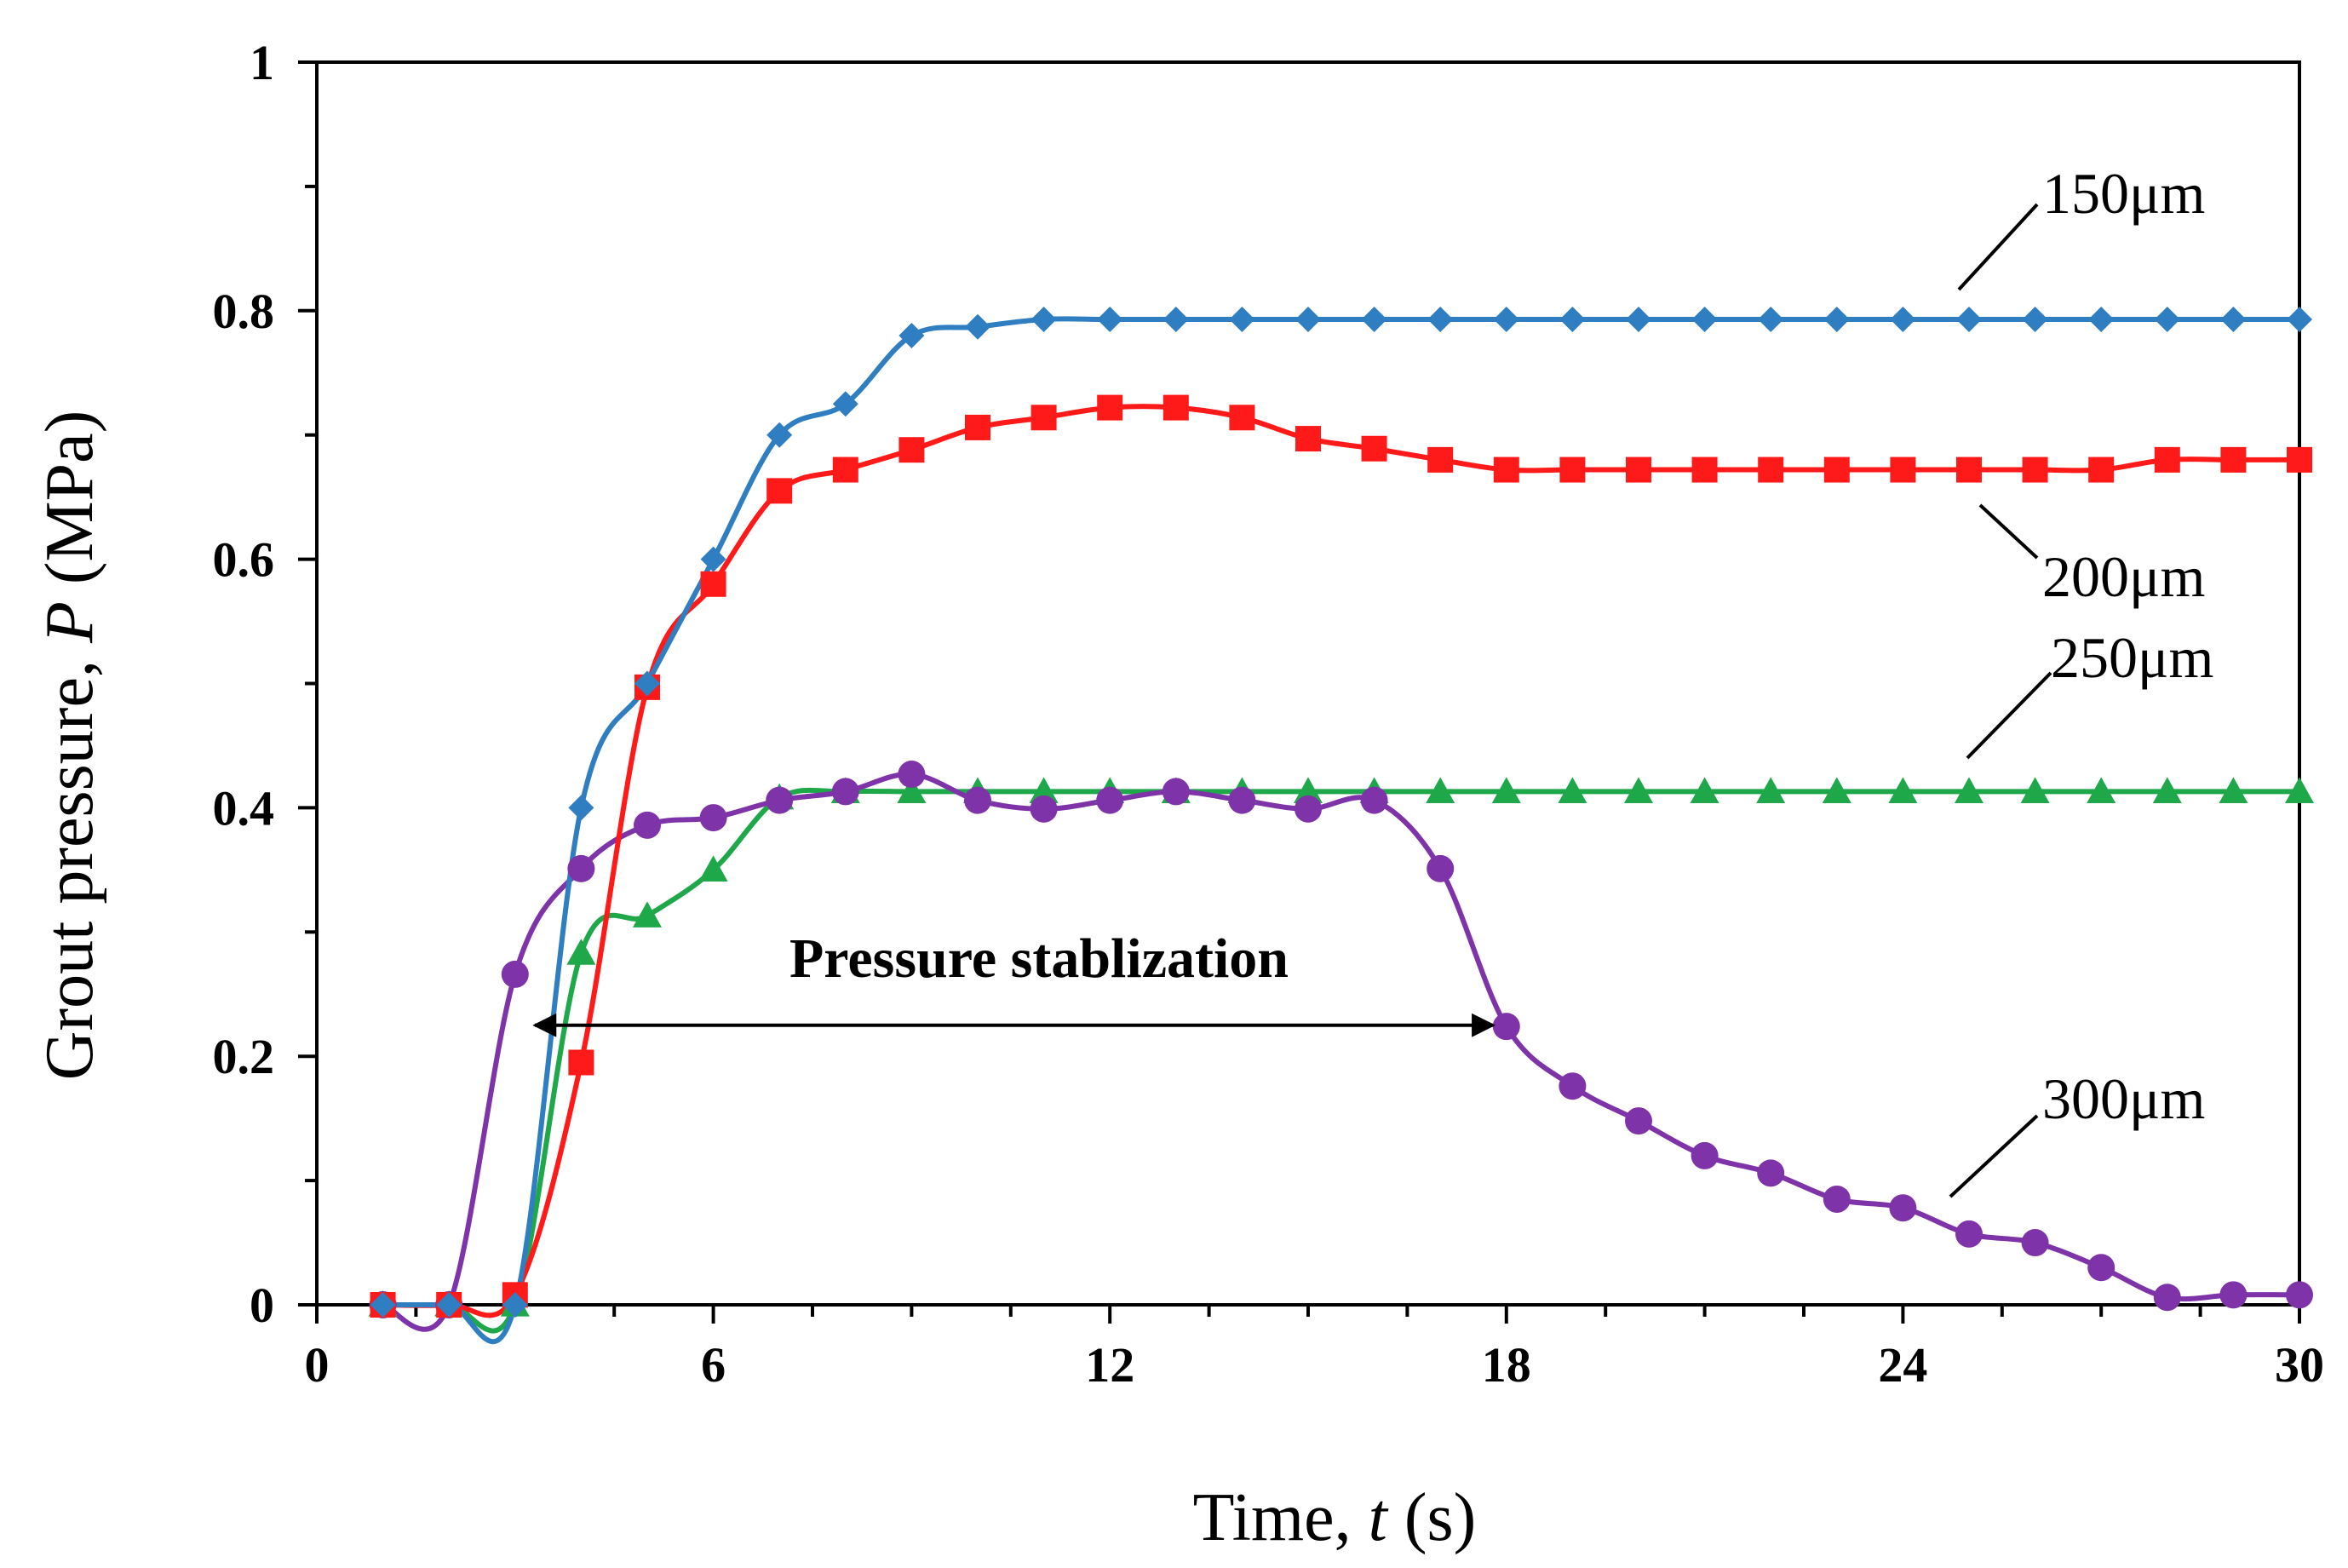 Image resolution: width=2348 pixels, height=1568 pixels. I want to click on x-axis-ticks: 0 6 12 18 24 30, so click(1314, 1349).